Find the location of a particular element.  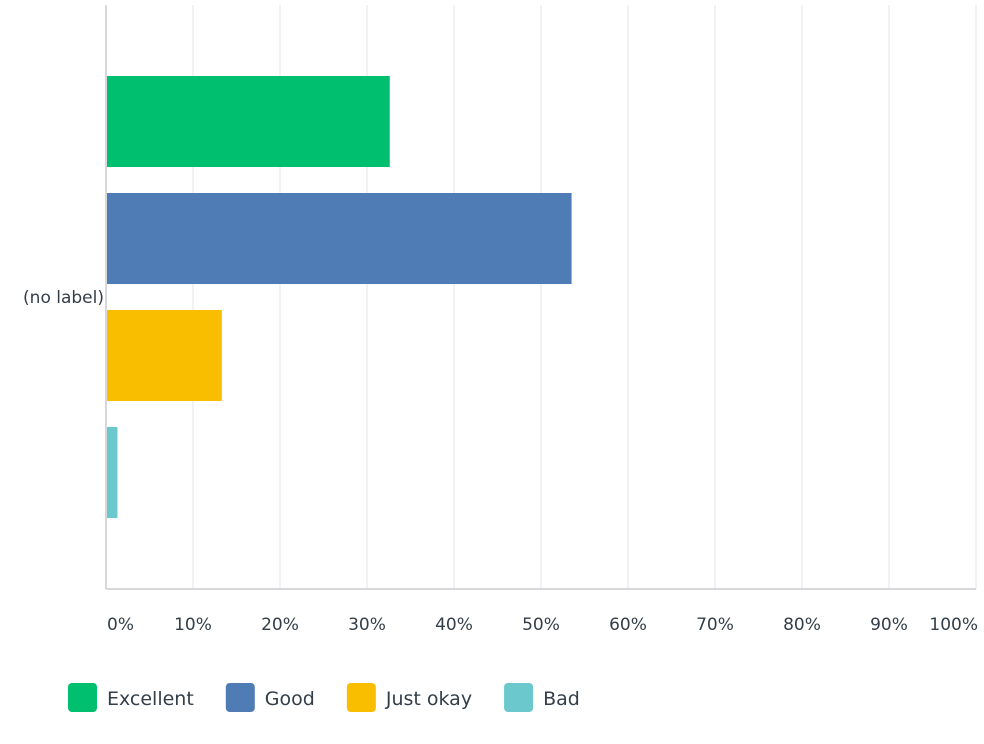

x-tick-label: 90% is located at coordinates (889, 625).